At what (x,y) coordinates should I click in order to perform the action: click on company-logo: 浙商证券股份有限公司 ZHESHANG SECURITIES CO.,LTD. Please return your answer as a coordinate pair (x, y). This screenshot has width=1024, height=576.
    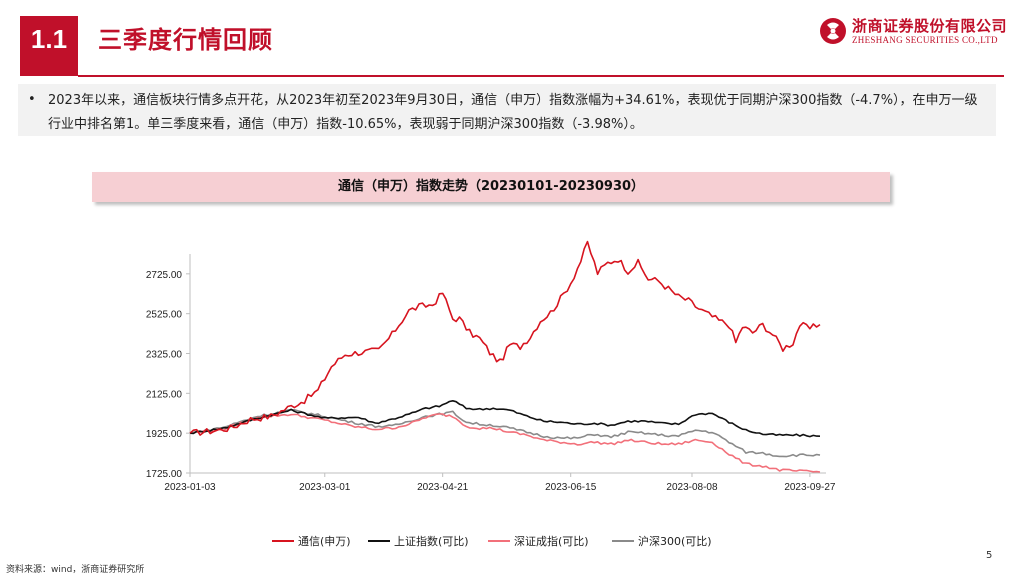
    Looking at the image, I should click on (913, 32).